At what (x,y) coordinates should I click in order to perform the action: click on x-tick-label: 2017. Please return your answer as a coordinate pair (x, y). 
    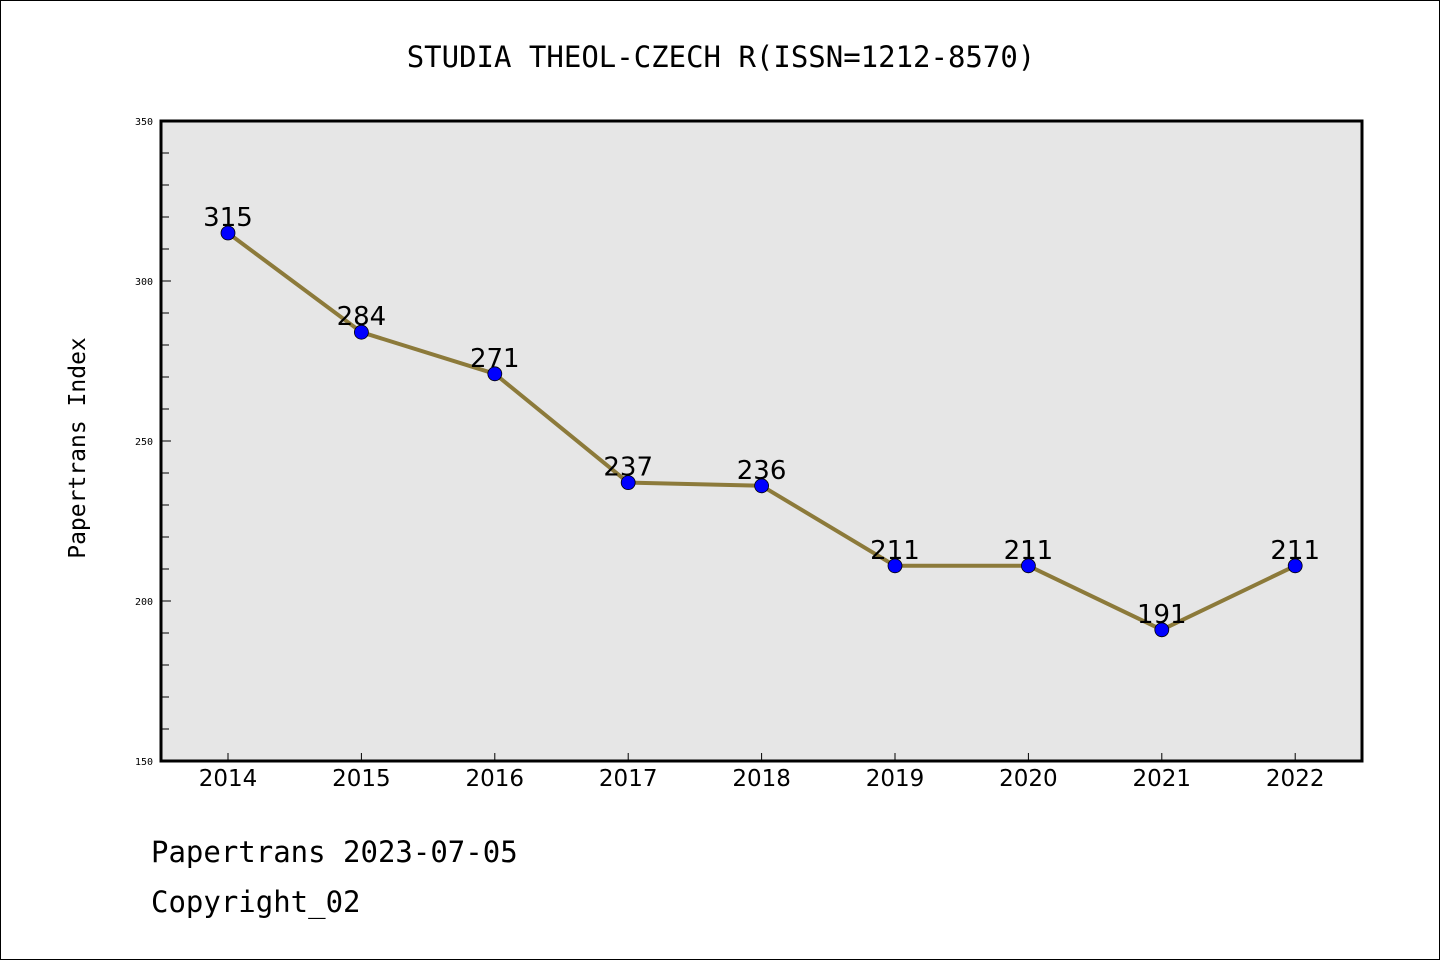
    Looking at the image, I should click on (628, 779).